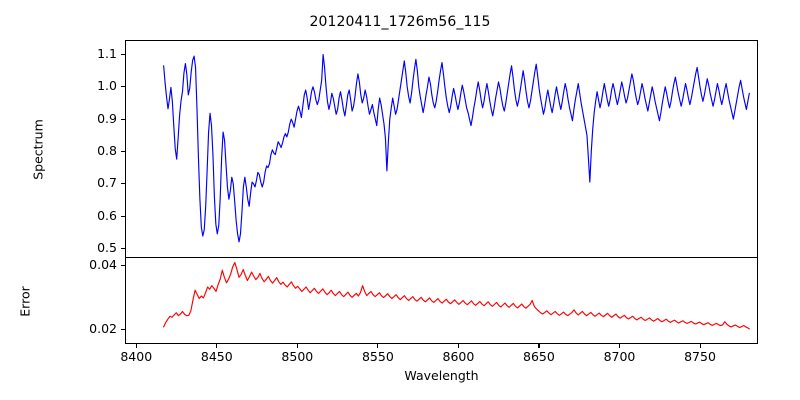  What do you see at coordinates (107, 247) in the screenshot?
I see `spectrum-y-tick-label: 0.5` at bounding box center [107, 247].